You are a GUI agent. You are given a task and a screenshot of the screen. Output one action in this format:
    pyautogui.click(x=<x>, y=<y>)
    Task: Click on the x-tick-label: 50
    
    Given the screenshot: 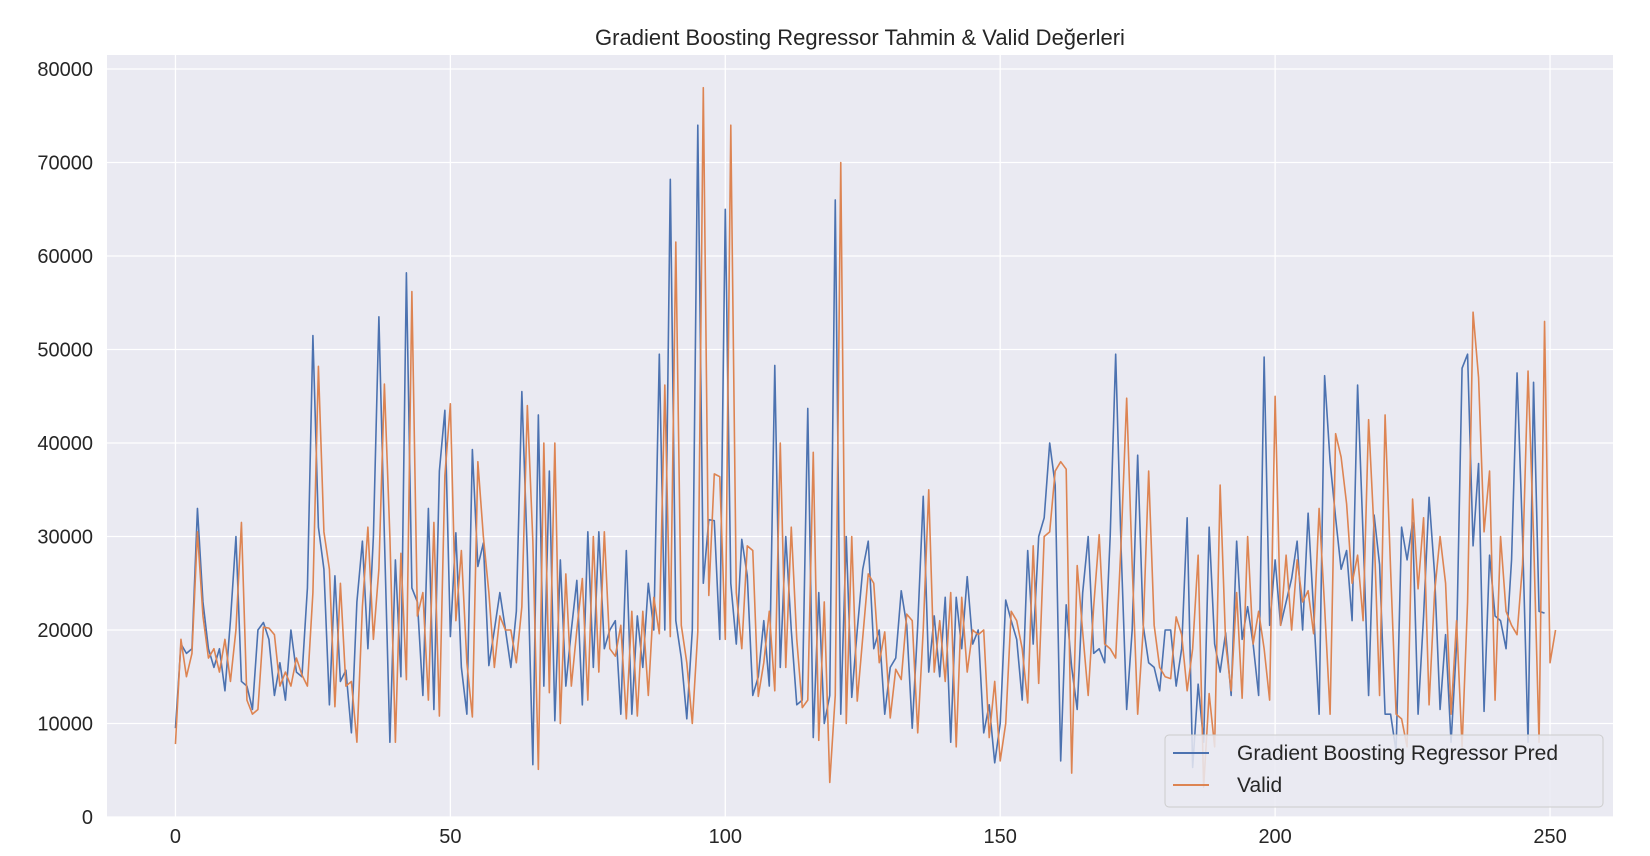 What is the action you would take?
    pyautogui.click(x=450, y=837)
    